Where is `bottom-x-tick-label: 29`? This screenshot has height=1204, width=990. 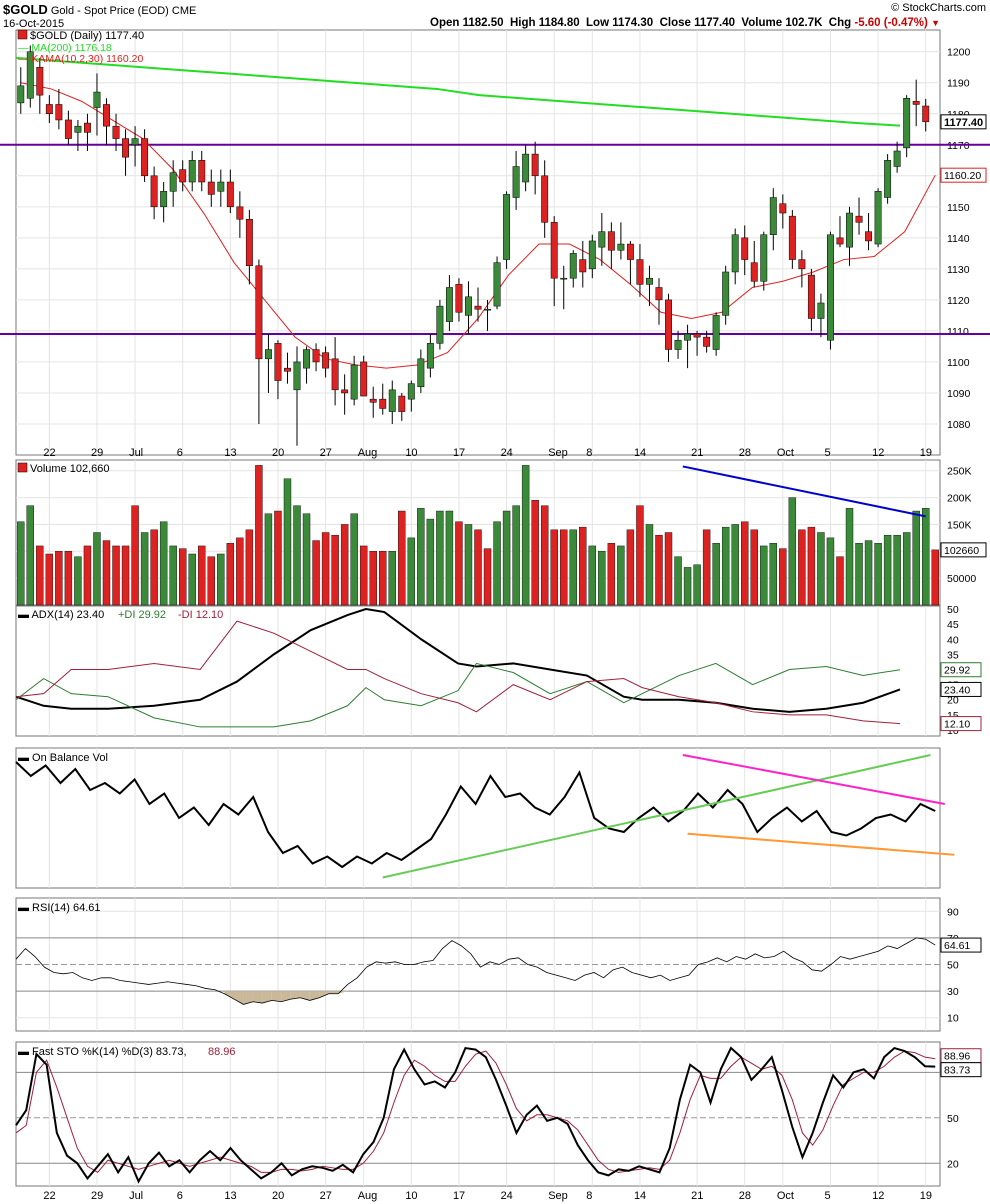 bottom-x-tick-label: 29 is located at coordinates (97, 1196).